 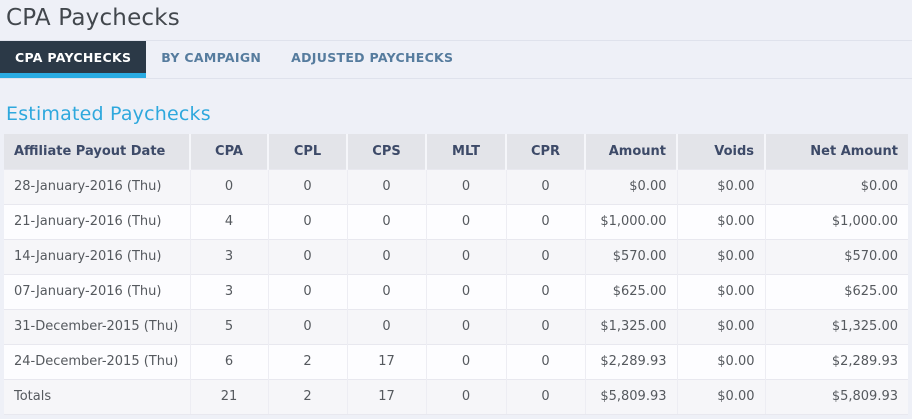 I want to click on tab-by-campaign: BY CAMPAIGN, so click(x=211, y=57).